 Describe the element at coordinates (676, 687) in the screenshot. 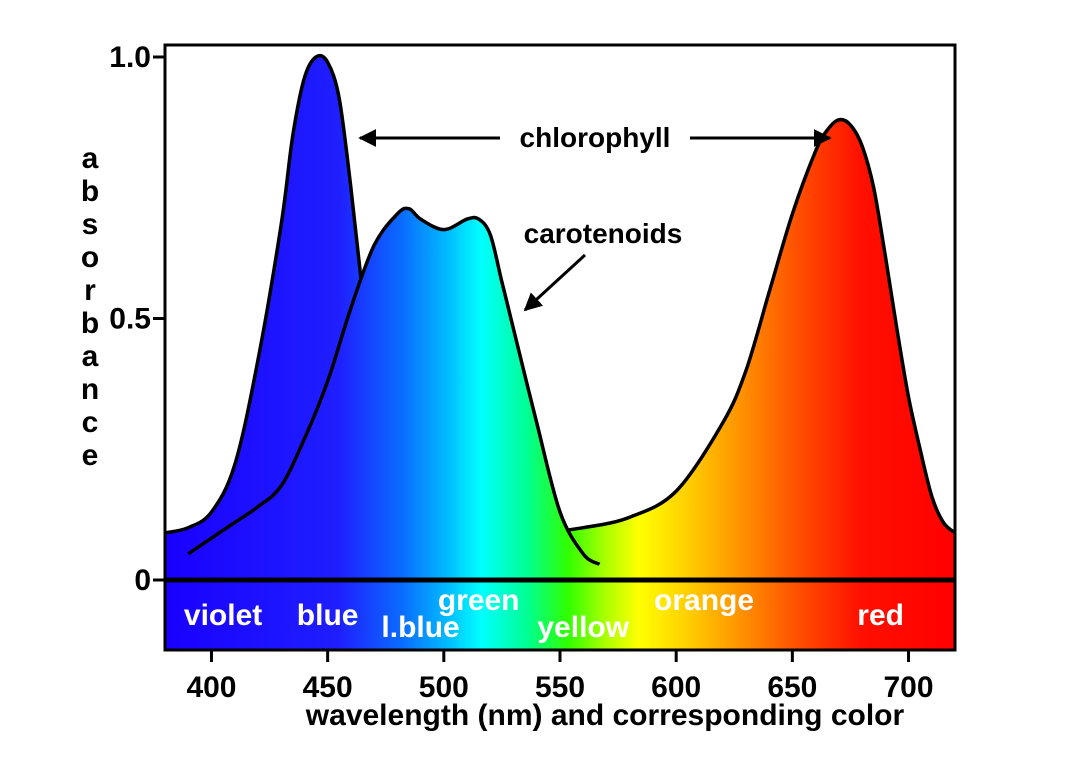

I see `x-tick-label: 600` at that location.